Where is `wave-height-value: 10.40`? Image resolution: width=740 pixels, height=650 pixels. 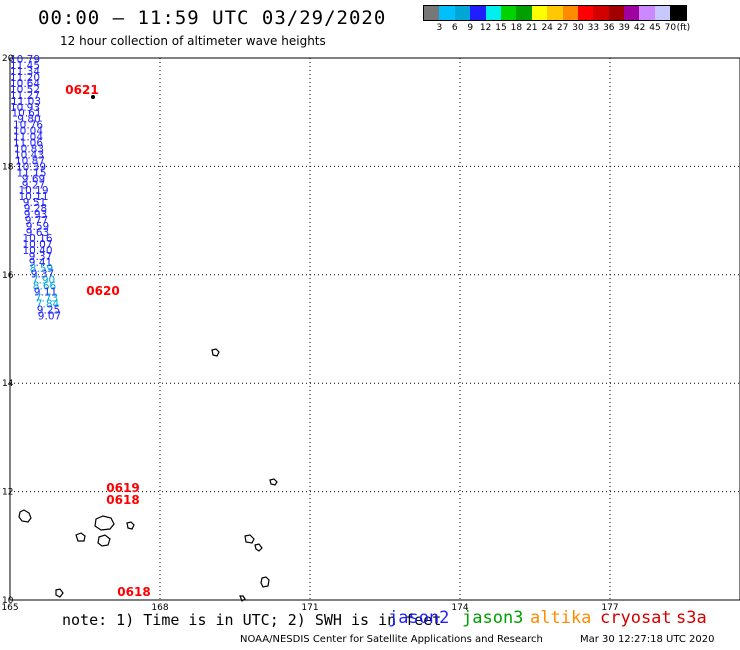
wave-height-value: 10.40 is located at coordinates (37, 251).